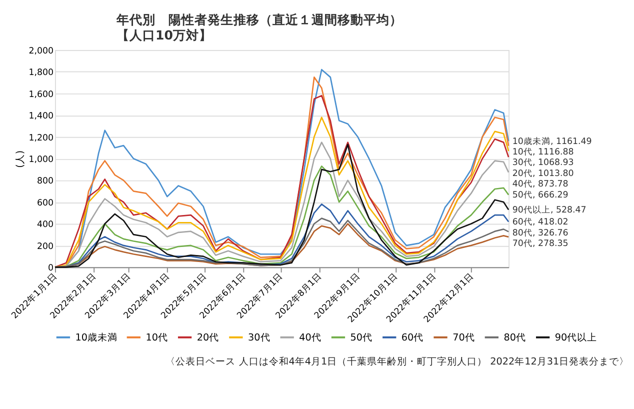 This screenshot has width=634, height=409. Describe the element at coordinates (310, 338) in the screenshot. I see `legend-label: 40代` at that location.